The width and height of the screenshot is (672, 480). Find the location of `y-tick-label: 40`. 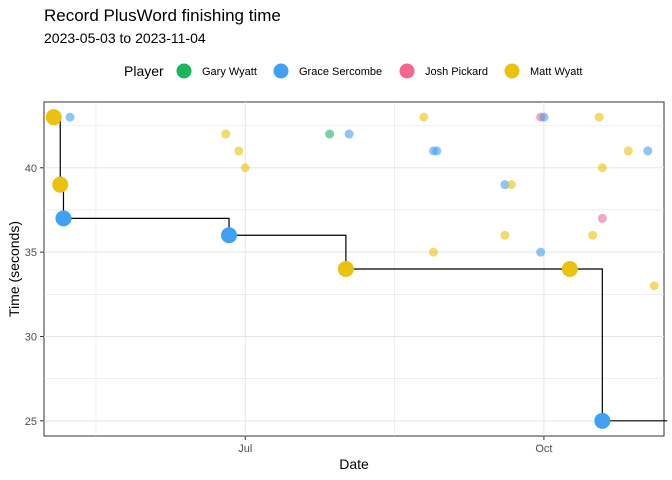

y-tick-label: 40 is located at coordinates (31, 169).